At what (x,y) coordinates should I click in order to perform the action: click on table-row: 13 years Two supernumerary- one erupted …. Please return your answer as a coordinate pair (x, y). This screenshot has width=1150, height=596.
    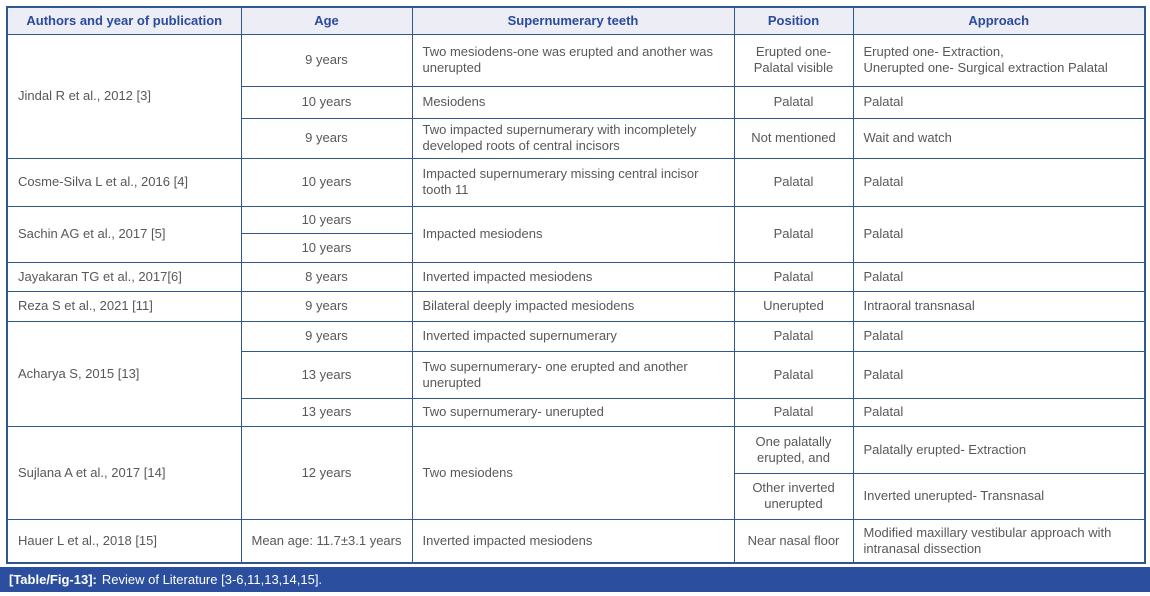
    Looking at the image, I should click on (576, 374).